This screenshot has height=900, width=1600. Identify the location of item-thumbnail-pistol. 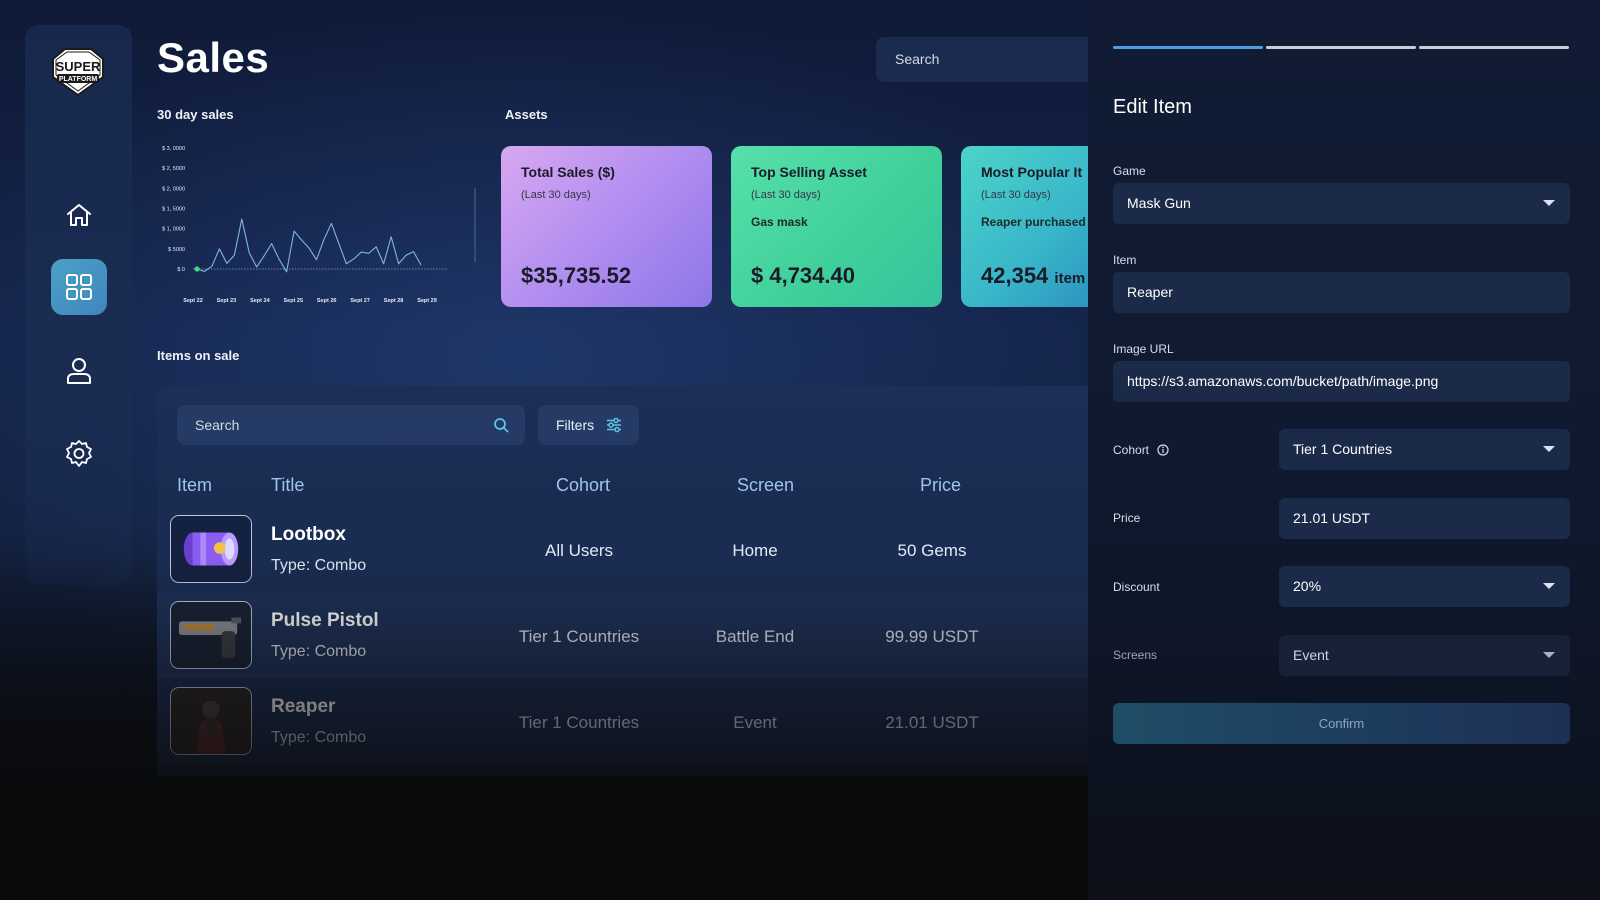
(211, 635).